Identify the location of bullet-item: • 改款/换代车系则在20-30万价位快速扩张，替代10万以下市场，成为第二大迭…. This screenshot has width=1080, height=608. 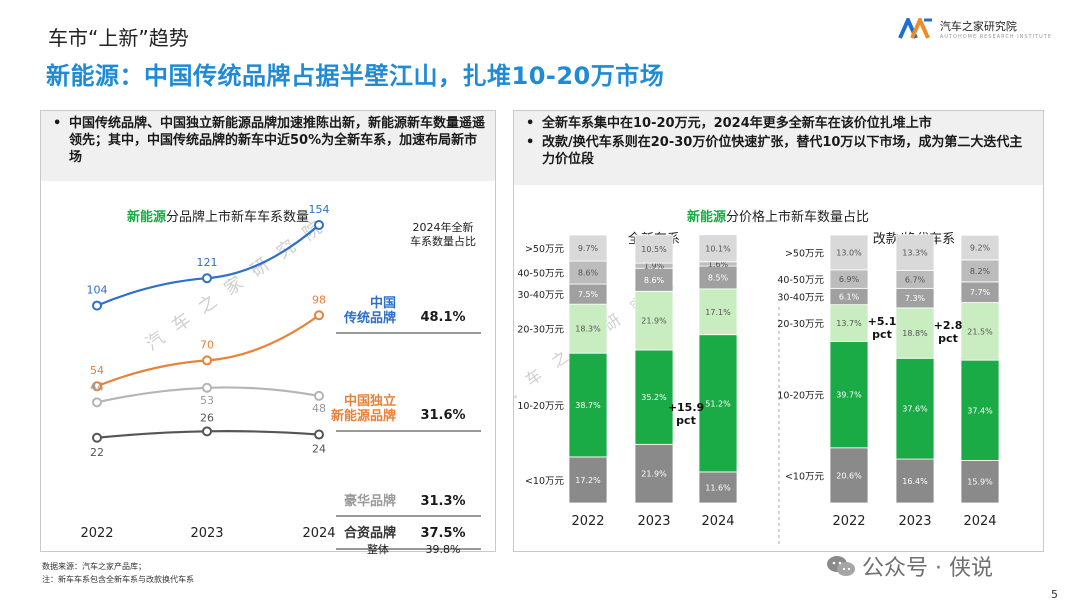
(778, 151).